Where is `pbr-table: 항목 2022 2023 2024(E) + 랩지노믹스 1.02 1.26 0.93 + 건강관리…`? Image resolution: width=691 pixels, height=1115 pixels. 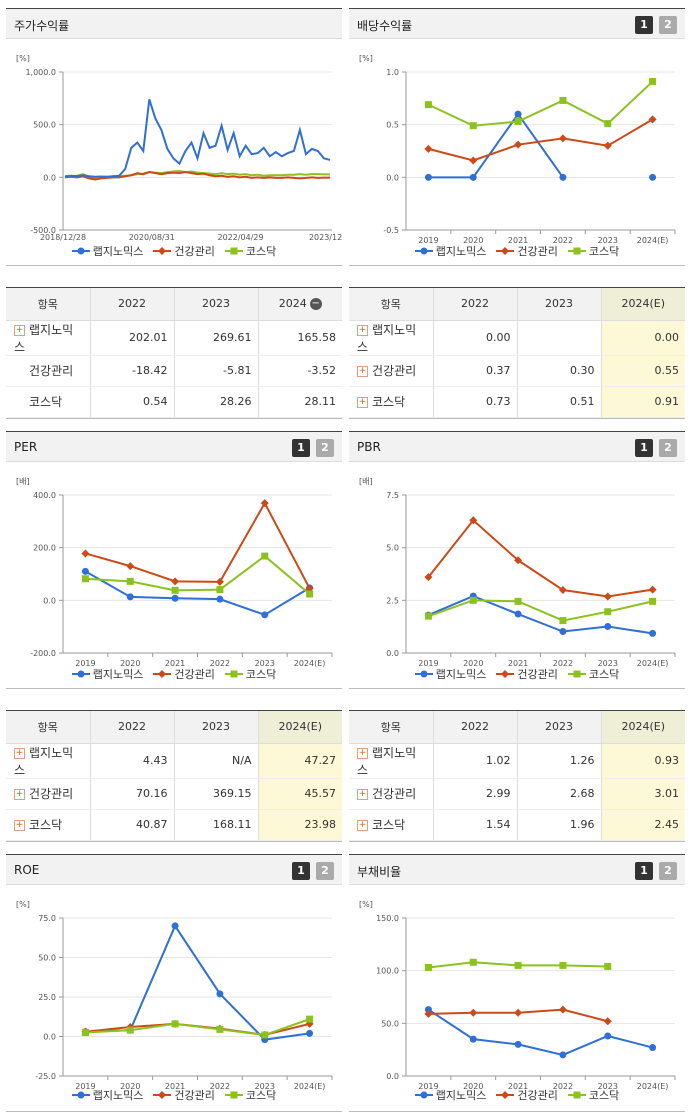 pbr-table: 항목 2022 2023 2024(E) + 랩지노믹스 1.02 1.26 0.93 + 건강관리… is located at coordinates (517, 776).